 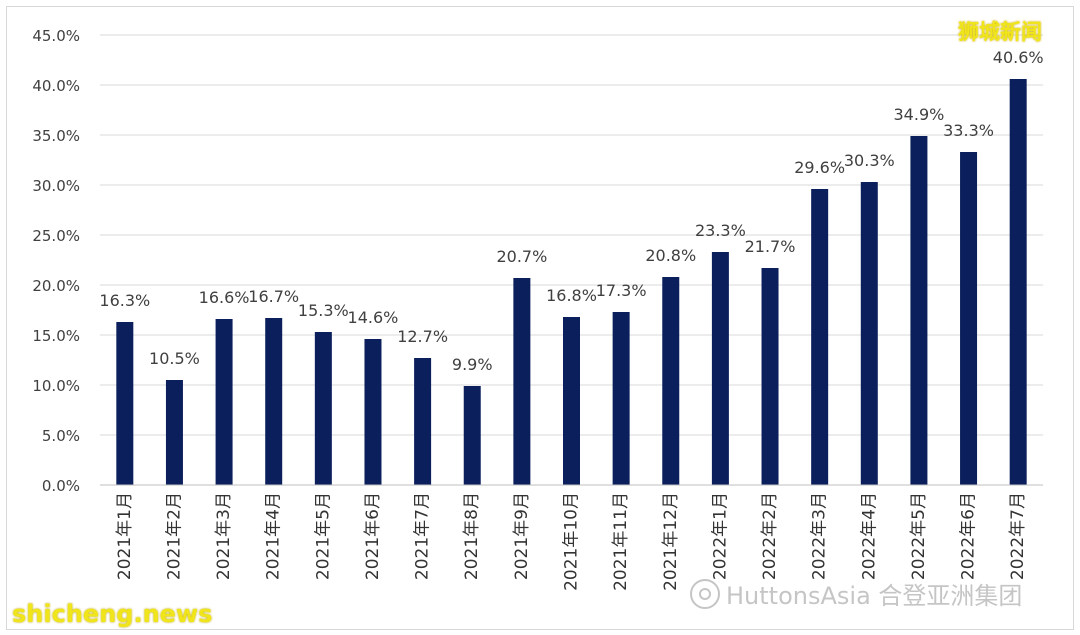 What do you see at coordinates (274, 536) in the screenshot?
I see `x-tick-label: 2021年4月` at bounding box center [274, 536].